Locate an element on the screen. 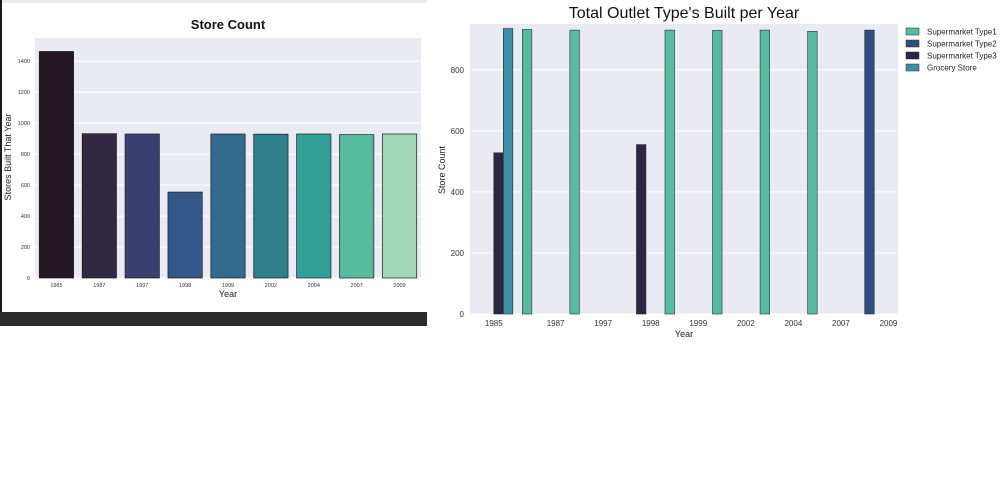 The width and height of the screenshot is (1000, 477). y-tick-label: 1200 is located at coordinates (24, 93).